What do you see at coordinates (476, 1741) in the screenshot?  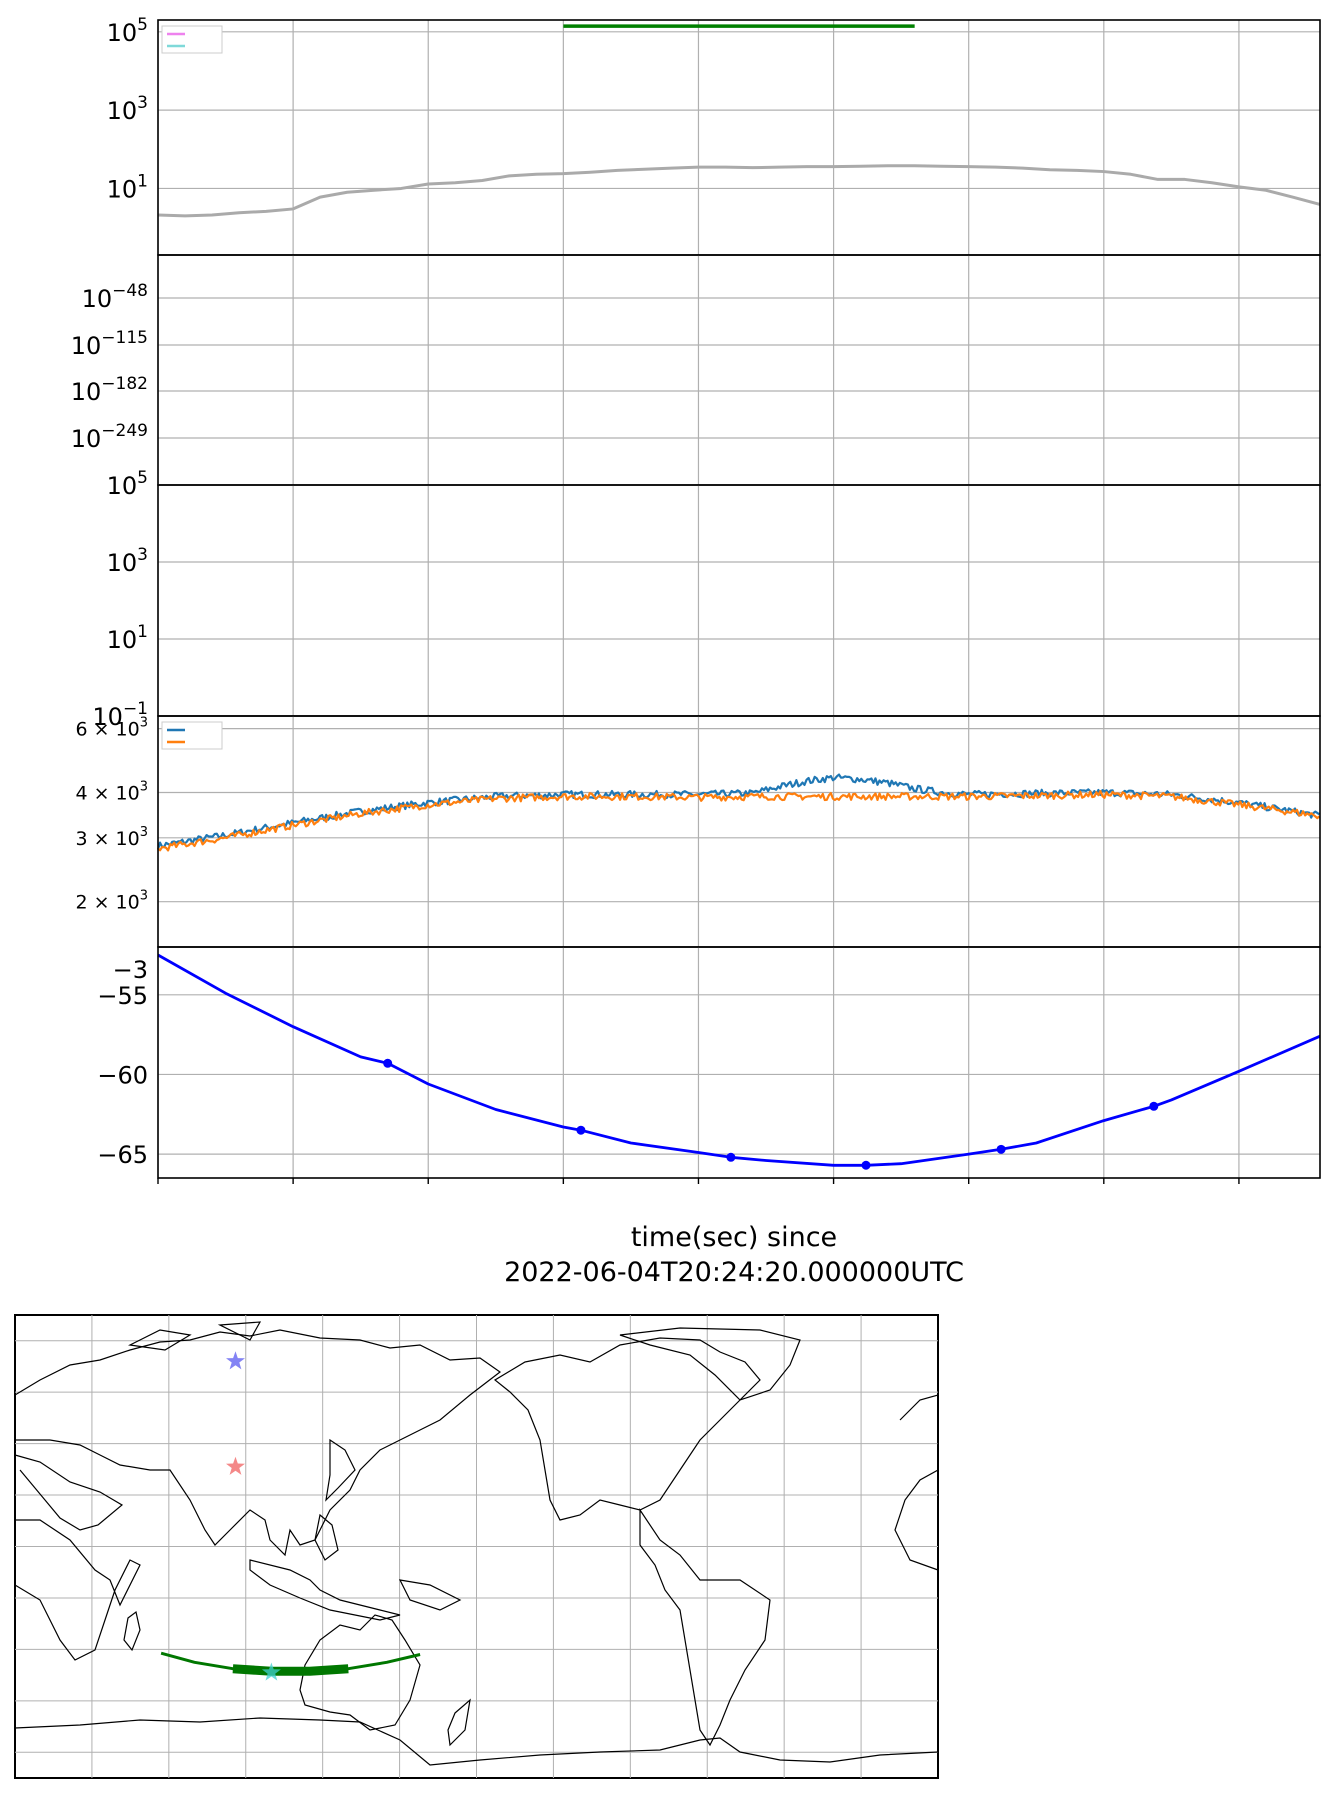 I see `coast-antarctica` at bounding box center [476, 1741].